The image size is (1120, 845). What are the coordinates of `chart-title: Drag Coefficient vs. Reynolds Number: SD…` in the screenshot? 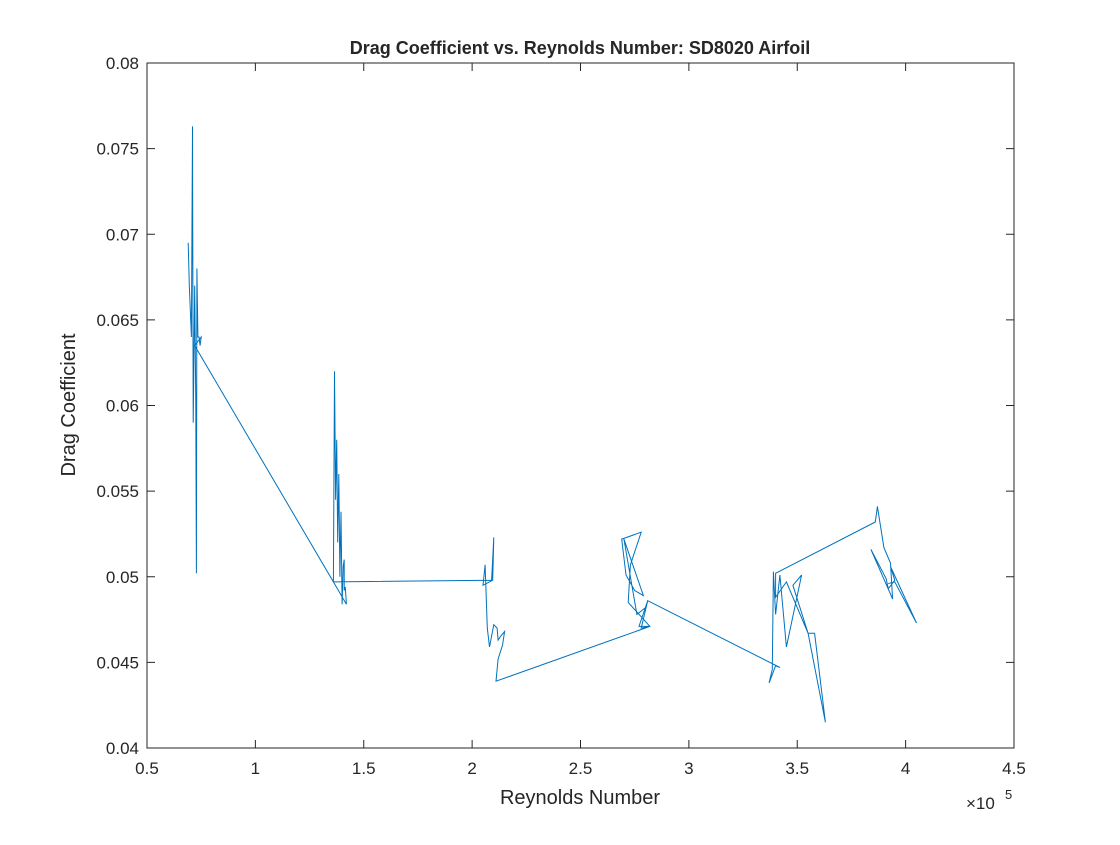 It's located at (580, 48).